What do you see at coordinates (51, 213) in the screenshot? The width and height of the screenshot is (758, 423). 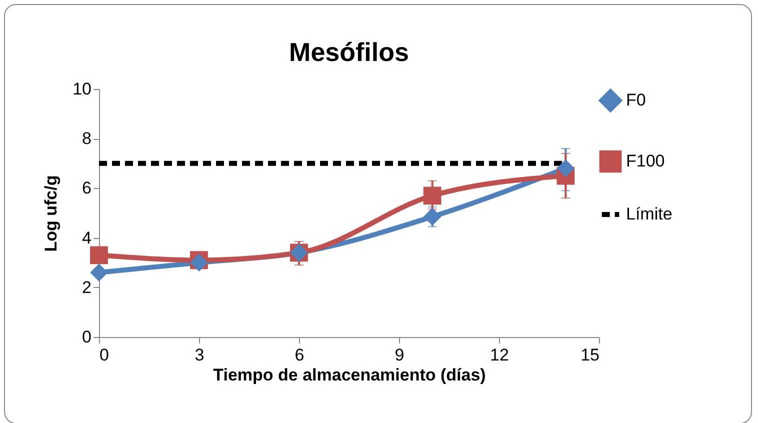 I see `y-axis-title: Log ufc/g` at bounding box center [51, 213].